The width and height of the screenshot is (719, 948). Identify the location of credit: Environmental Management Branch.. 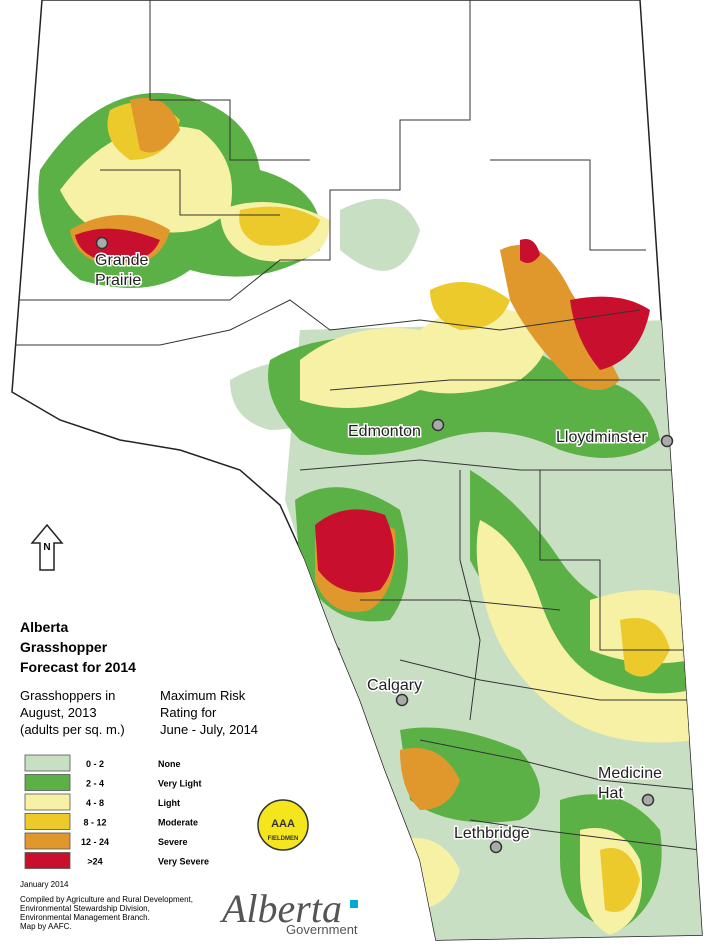
(85, 917).